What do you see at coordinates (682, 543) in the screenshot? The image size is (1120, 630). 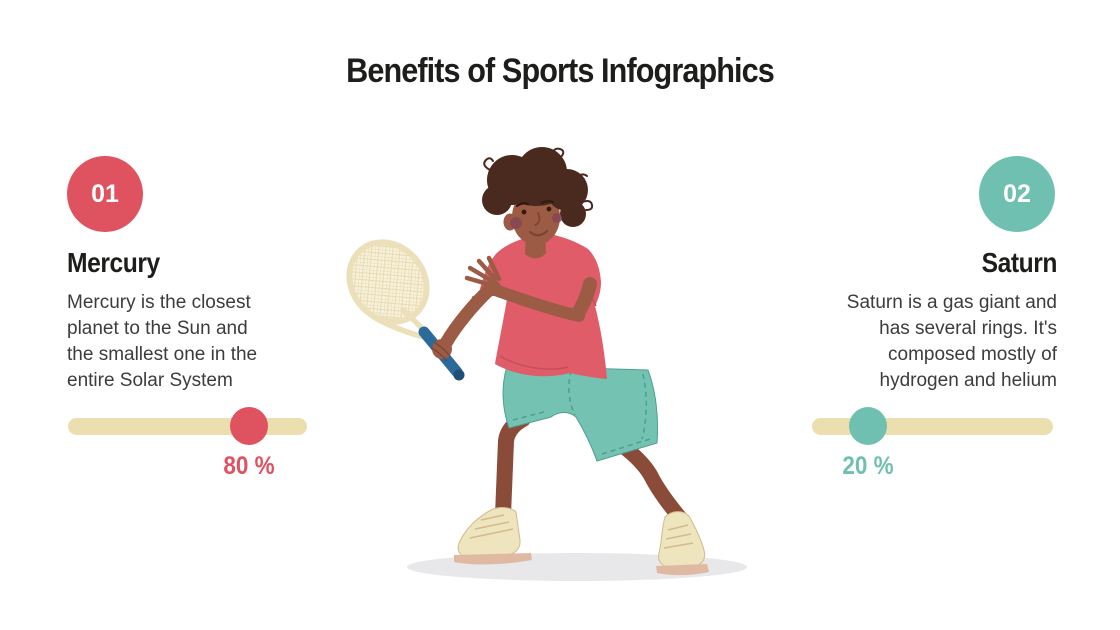 I see `back-shoe` at bounding box center [682, 543].